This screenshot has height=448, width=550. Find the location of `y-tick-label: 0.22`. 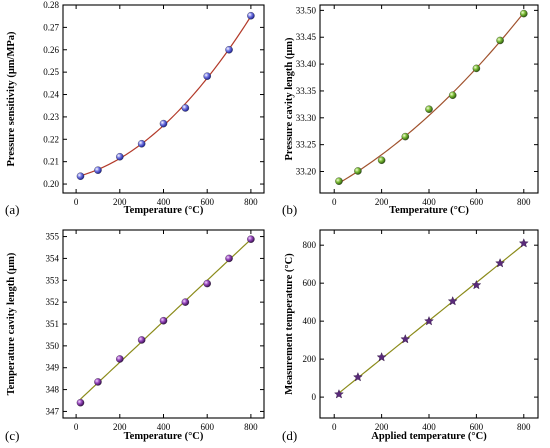

y-tick-label: 0.22 is located at coordinates (51, 139).